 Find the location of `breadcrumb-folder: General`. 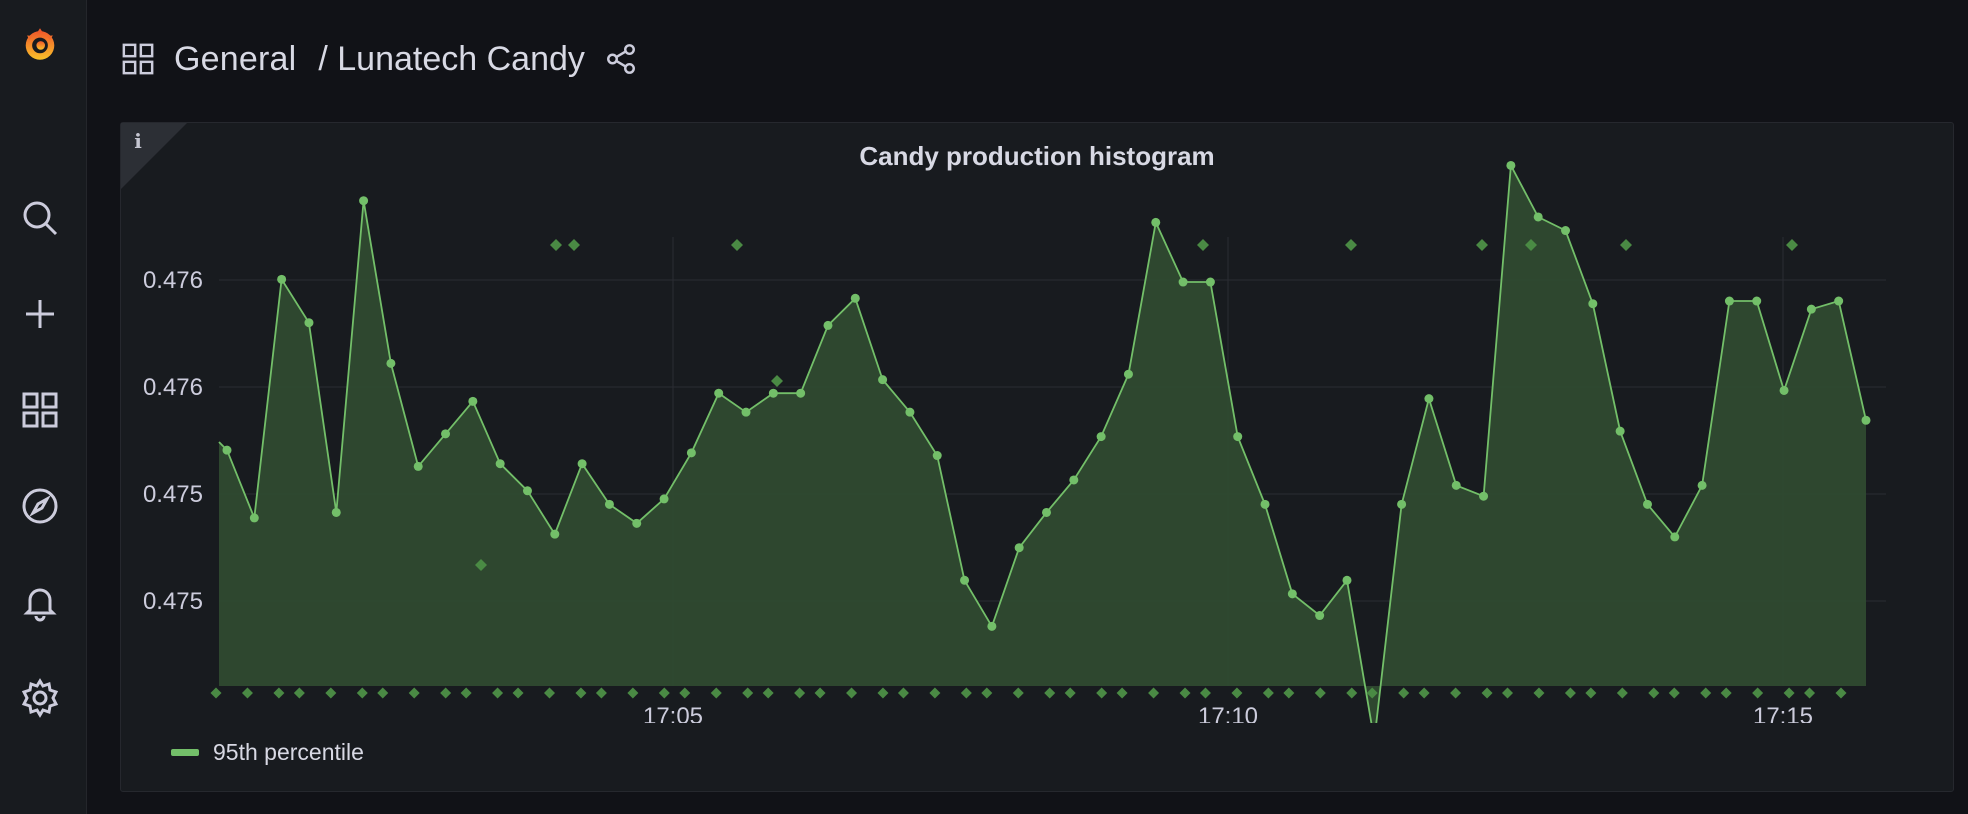

breadcrumb-folder: General is located at coordinates (235, 58).